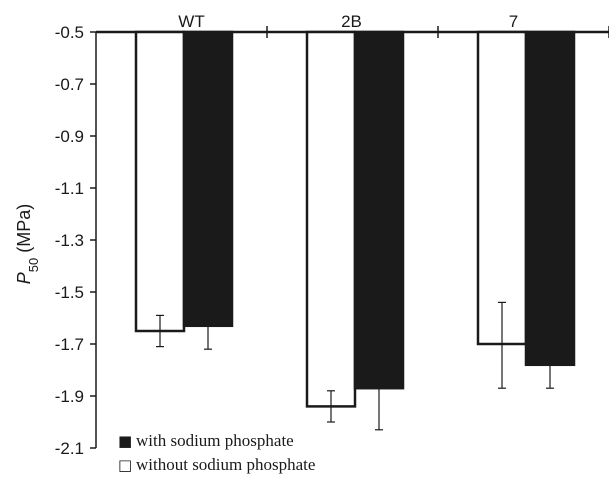 This screenshot has height=484, width=609. What do you see at coordinates (24, 278) in the screenshot?
I see `y-axis-label-main: P` at bounding box center [24, 278].